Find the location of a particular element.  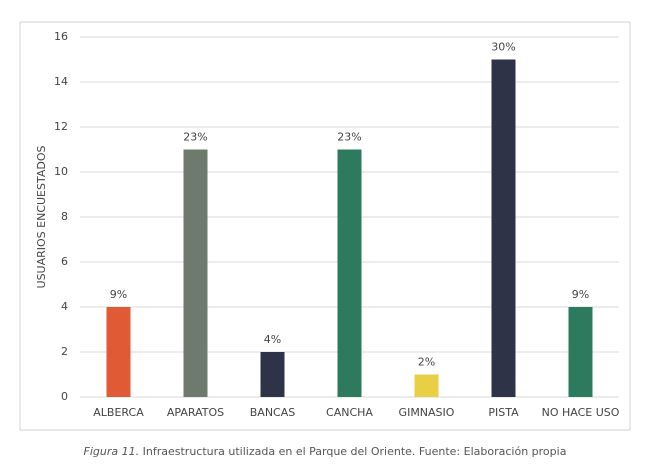

y-tick-label: 16 is located at coordinates (61, 36).